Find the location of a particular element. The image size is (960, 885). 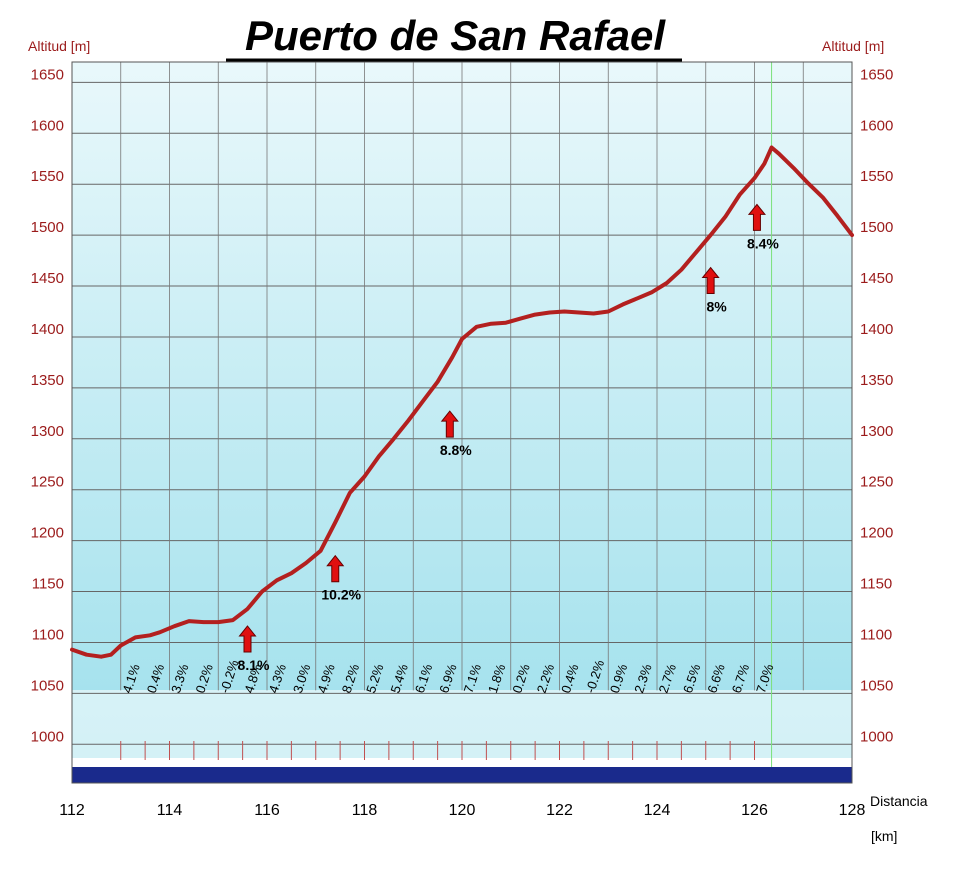

y-tick-label-left: 1300 is located at coordinates (47, 431).